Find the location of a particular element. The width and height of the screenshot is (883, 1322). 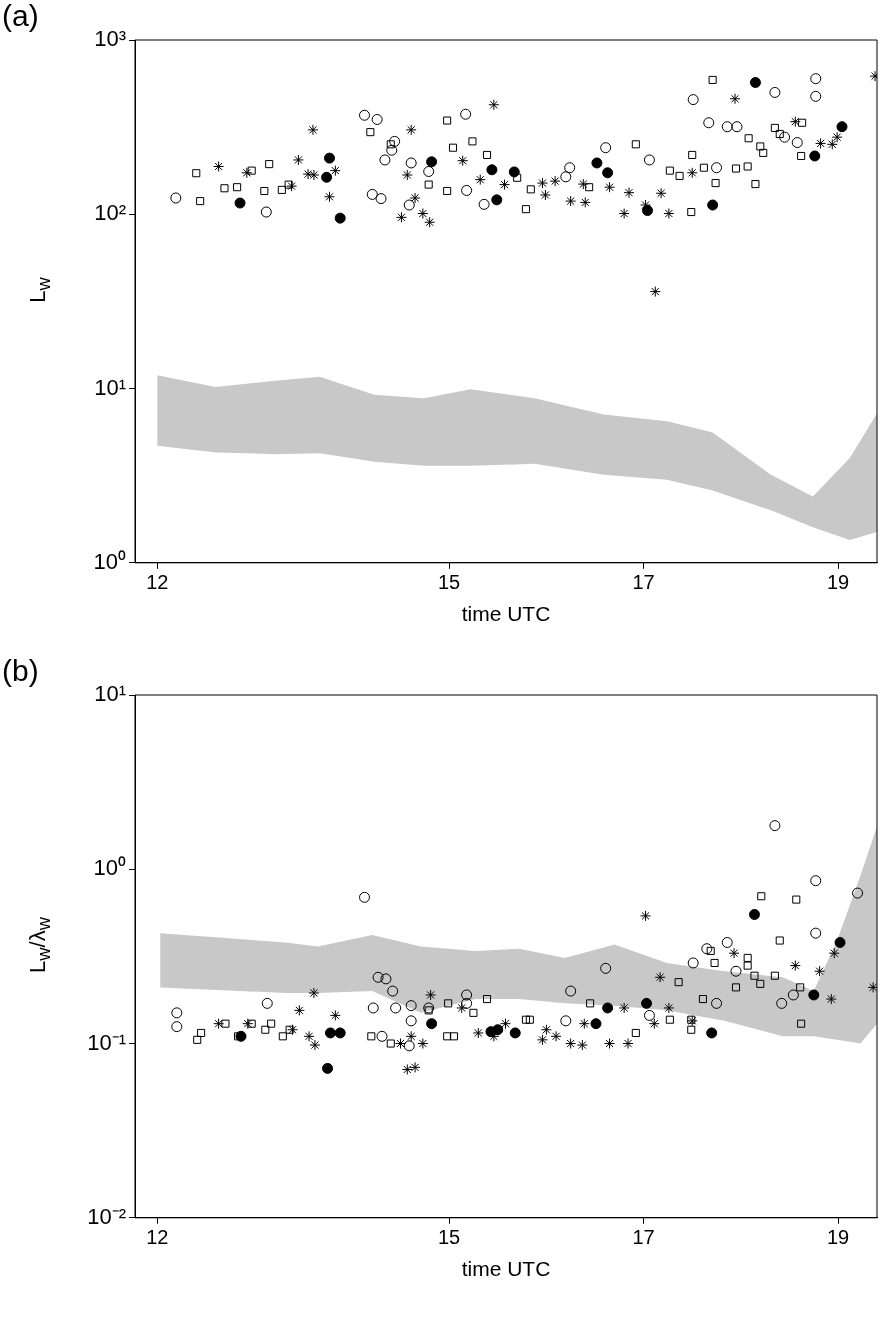

y-tick-label: 10¹ is located at coordinates (110, 694).